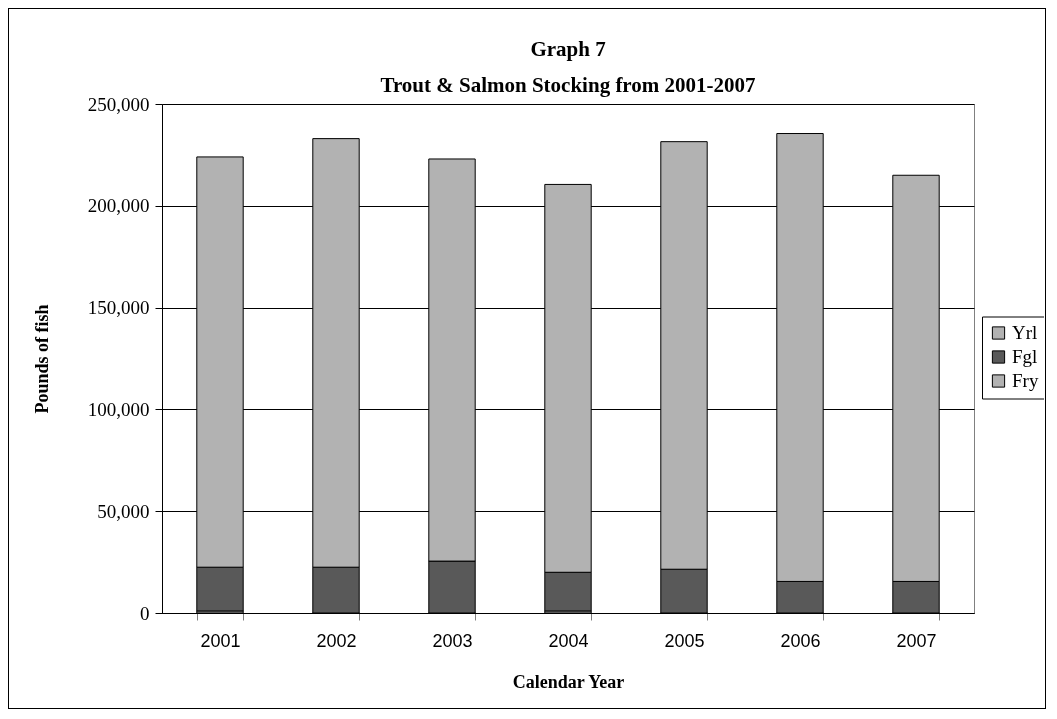 Image resolution: width=1057 pixels, height=719 pixels. Describe the element at coordinates (568, 681) in the screenshot. I see `x-axis-title: Calendar Year` at that location.